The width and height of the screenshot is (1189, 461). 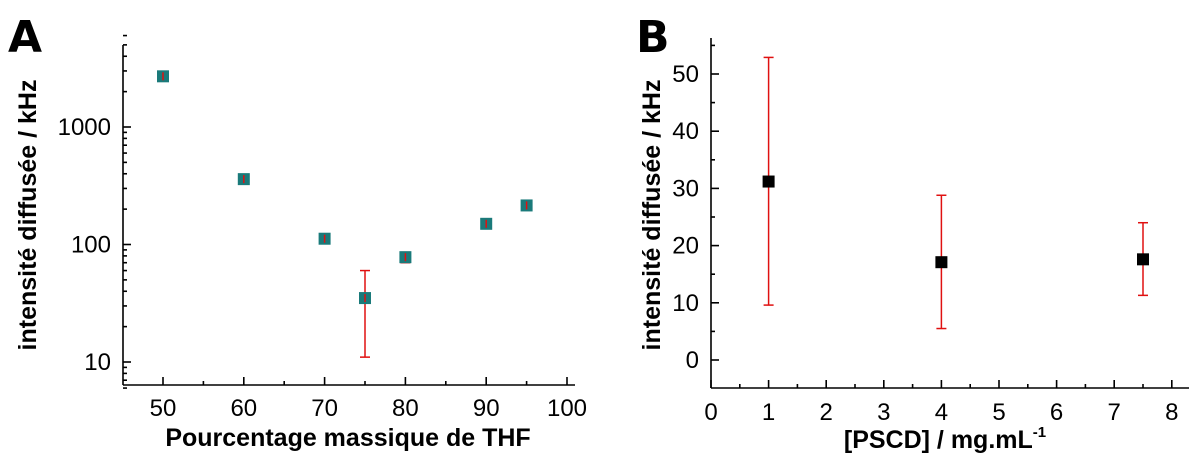 I want to click on chart-a-y-tick-label: 1000, so click(x=84, y=127).